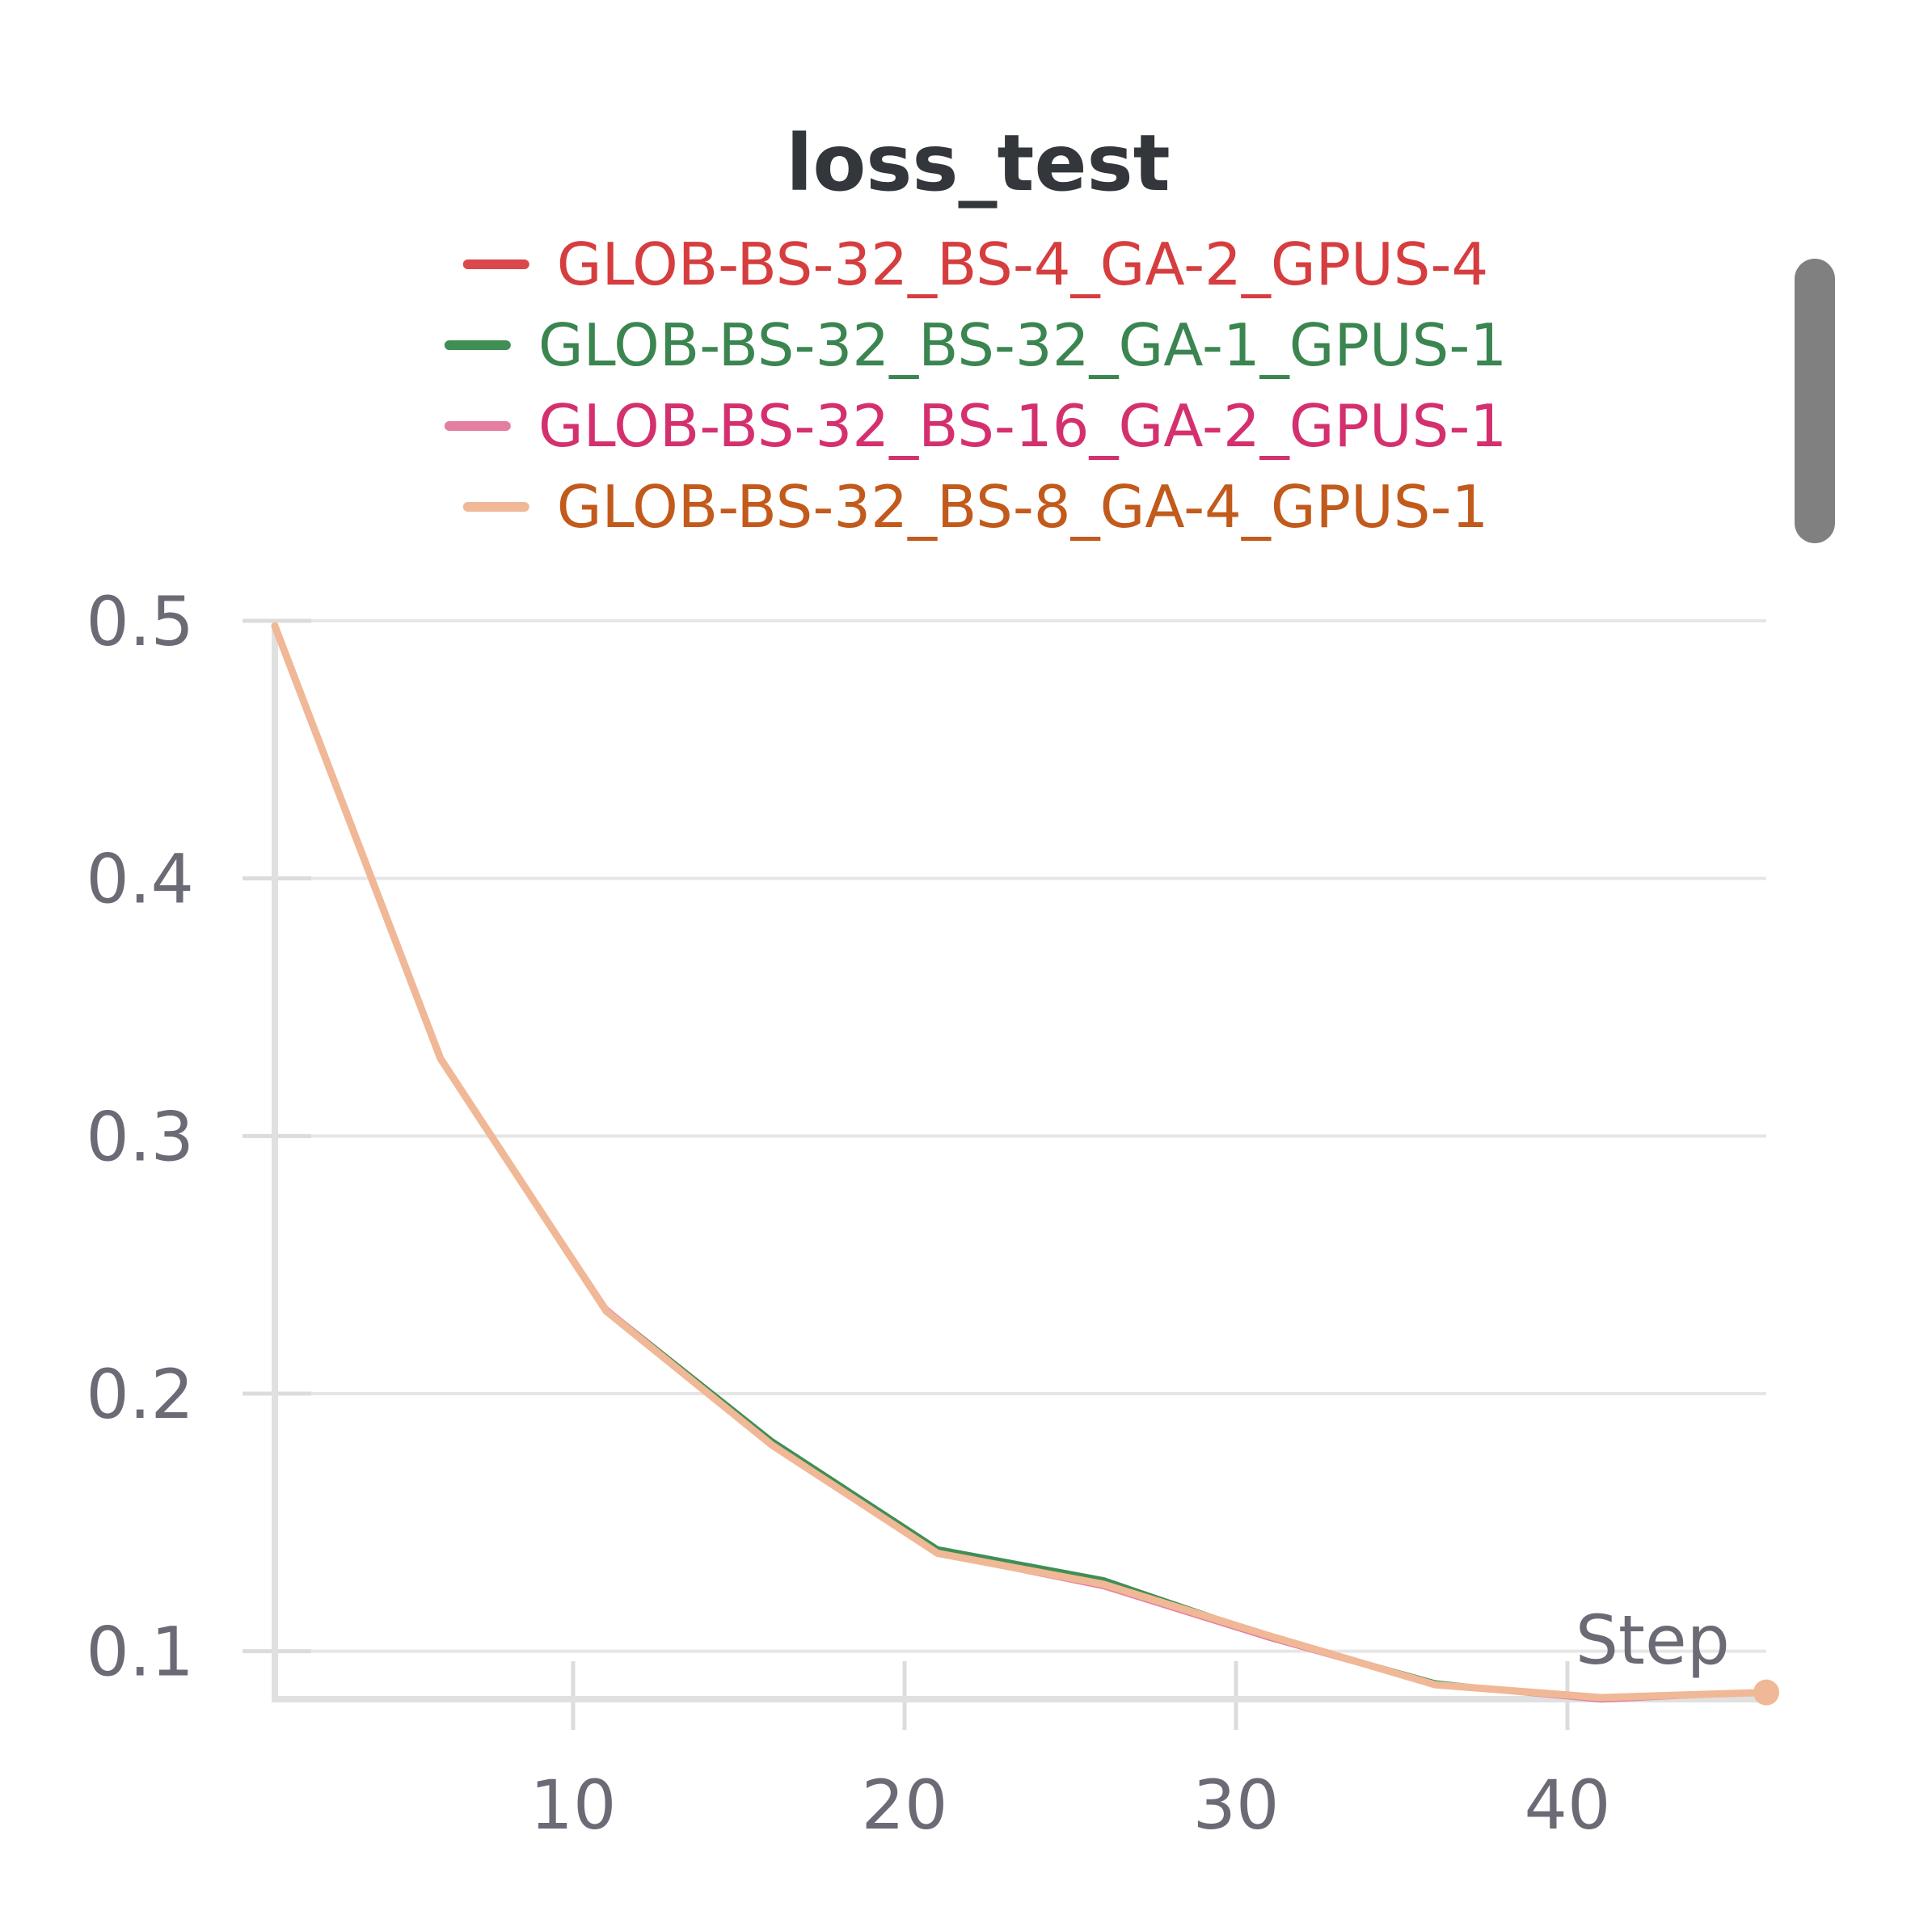 This screenshot has height=1932, width=1932. Describe the element at coordinates (1568, 1805) in the screenshot. I see `x-tick-label: 40` at that location.